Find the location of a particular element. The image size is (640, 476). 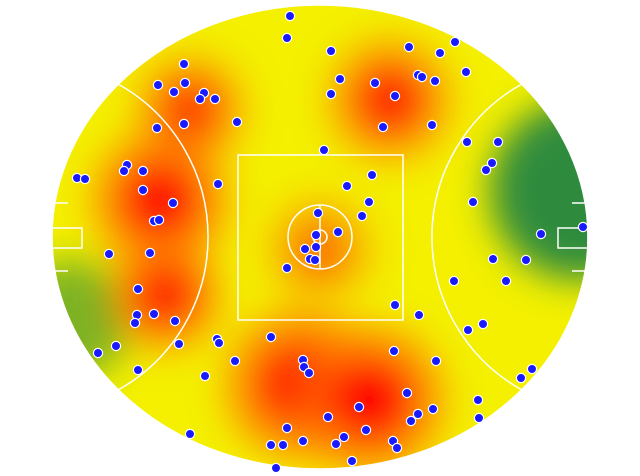

centre-square is located at coordinates (320, 237).